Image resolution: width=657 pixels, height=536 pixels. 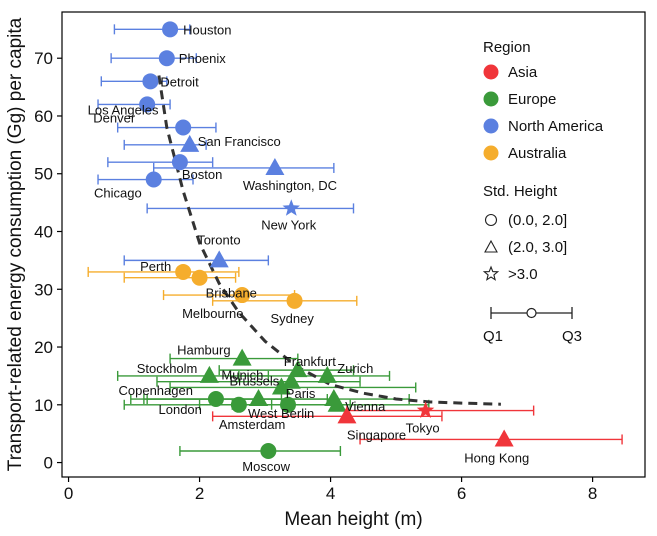 What do you see at coordinates (199, 277) in the screenshot?
I see `point-brisbane` at bounding box center [199, 277].